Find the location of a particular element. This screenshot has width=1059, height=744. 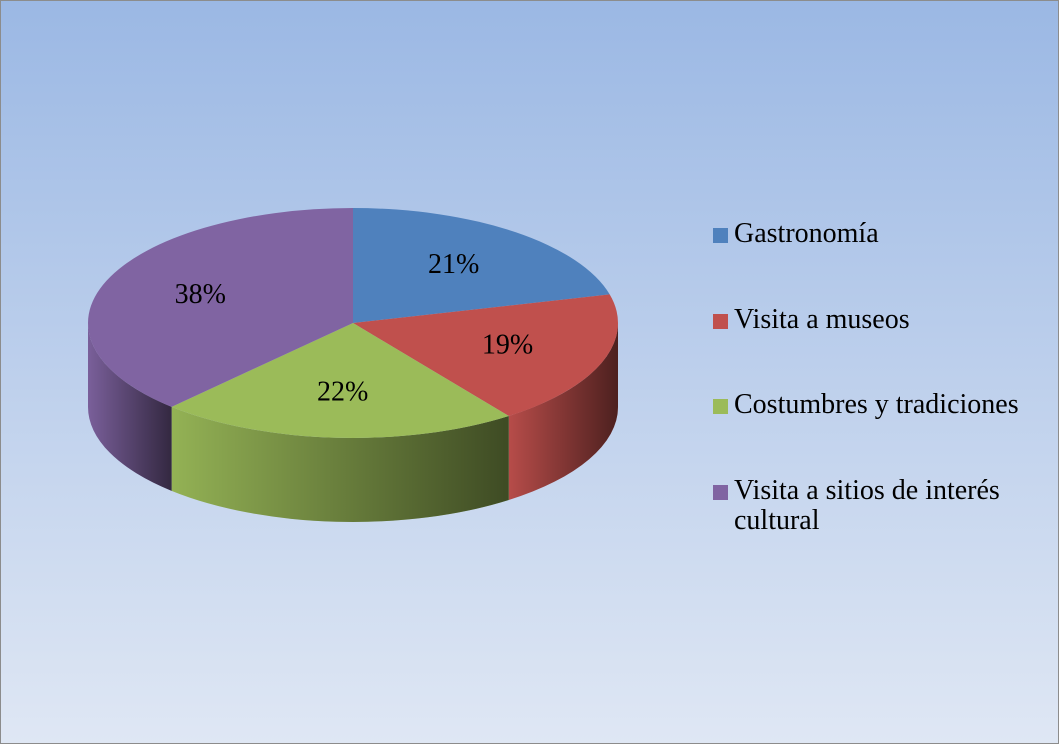

legend-entry: Visita a sitios de interés cultural is located at coordinates (883, 505).